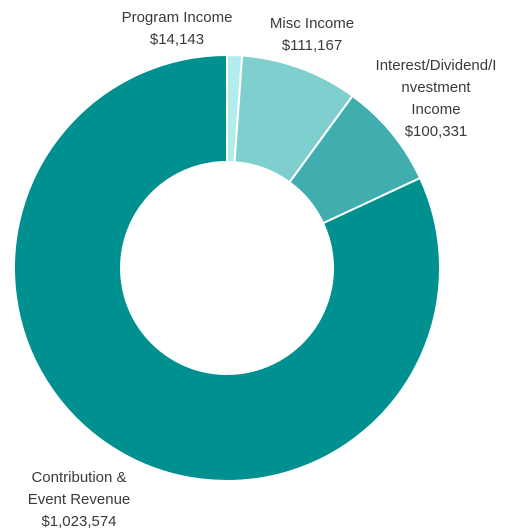 This screenshot has width=526, height=529. What do you see at coordinates (436, 87) in the screenshot?
I see `interest-income-name-line-2: nvestment` at bounding box center [436, 87].